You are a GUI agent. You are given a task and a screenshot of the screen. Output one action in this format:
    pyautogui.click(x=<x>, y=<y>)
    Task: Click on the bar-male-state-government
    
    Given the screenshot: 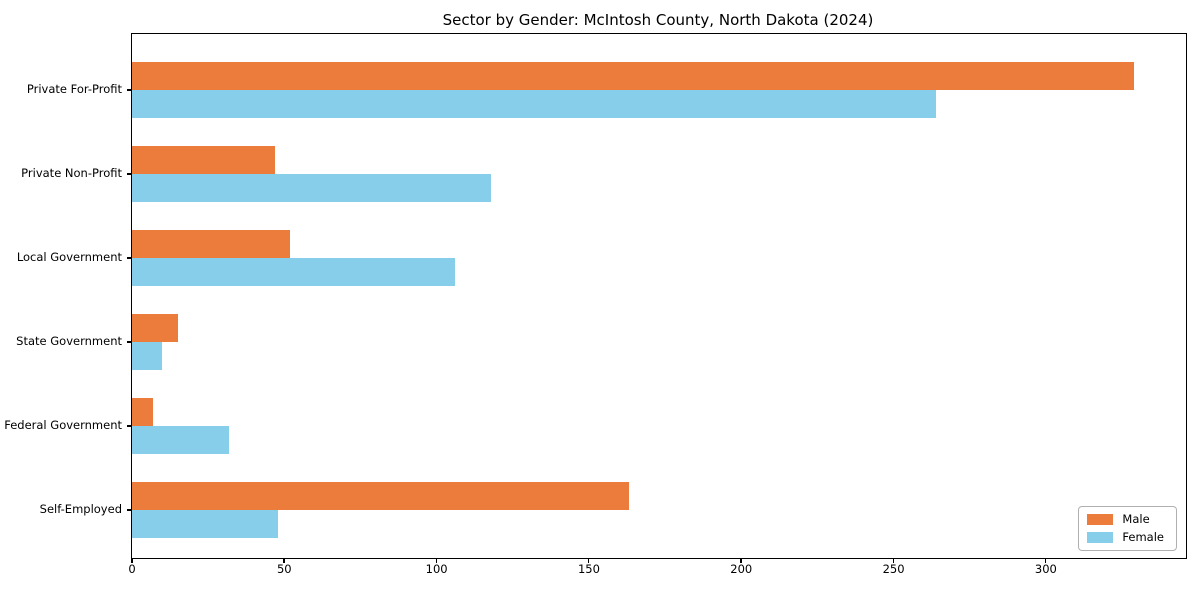 What is the action you would take?
    pyautogui.click(x=155, y=328)
    